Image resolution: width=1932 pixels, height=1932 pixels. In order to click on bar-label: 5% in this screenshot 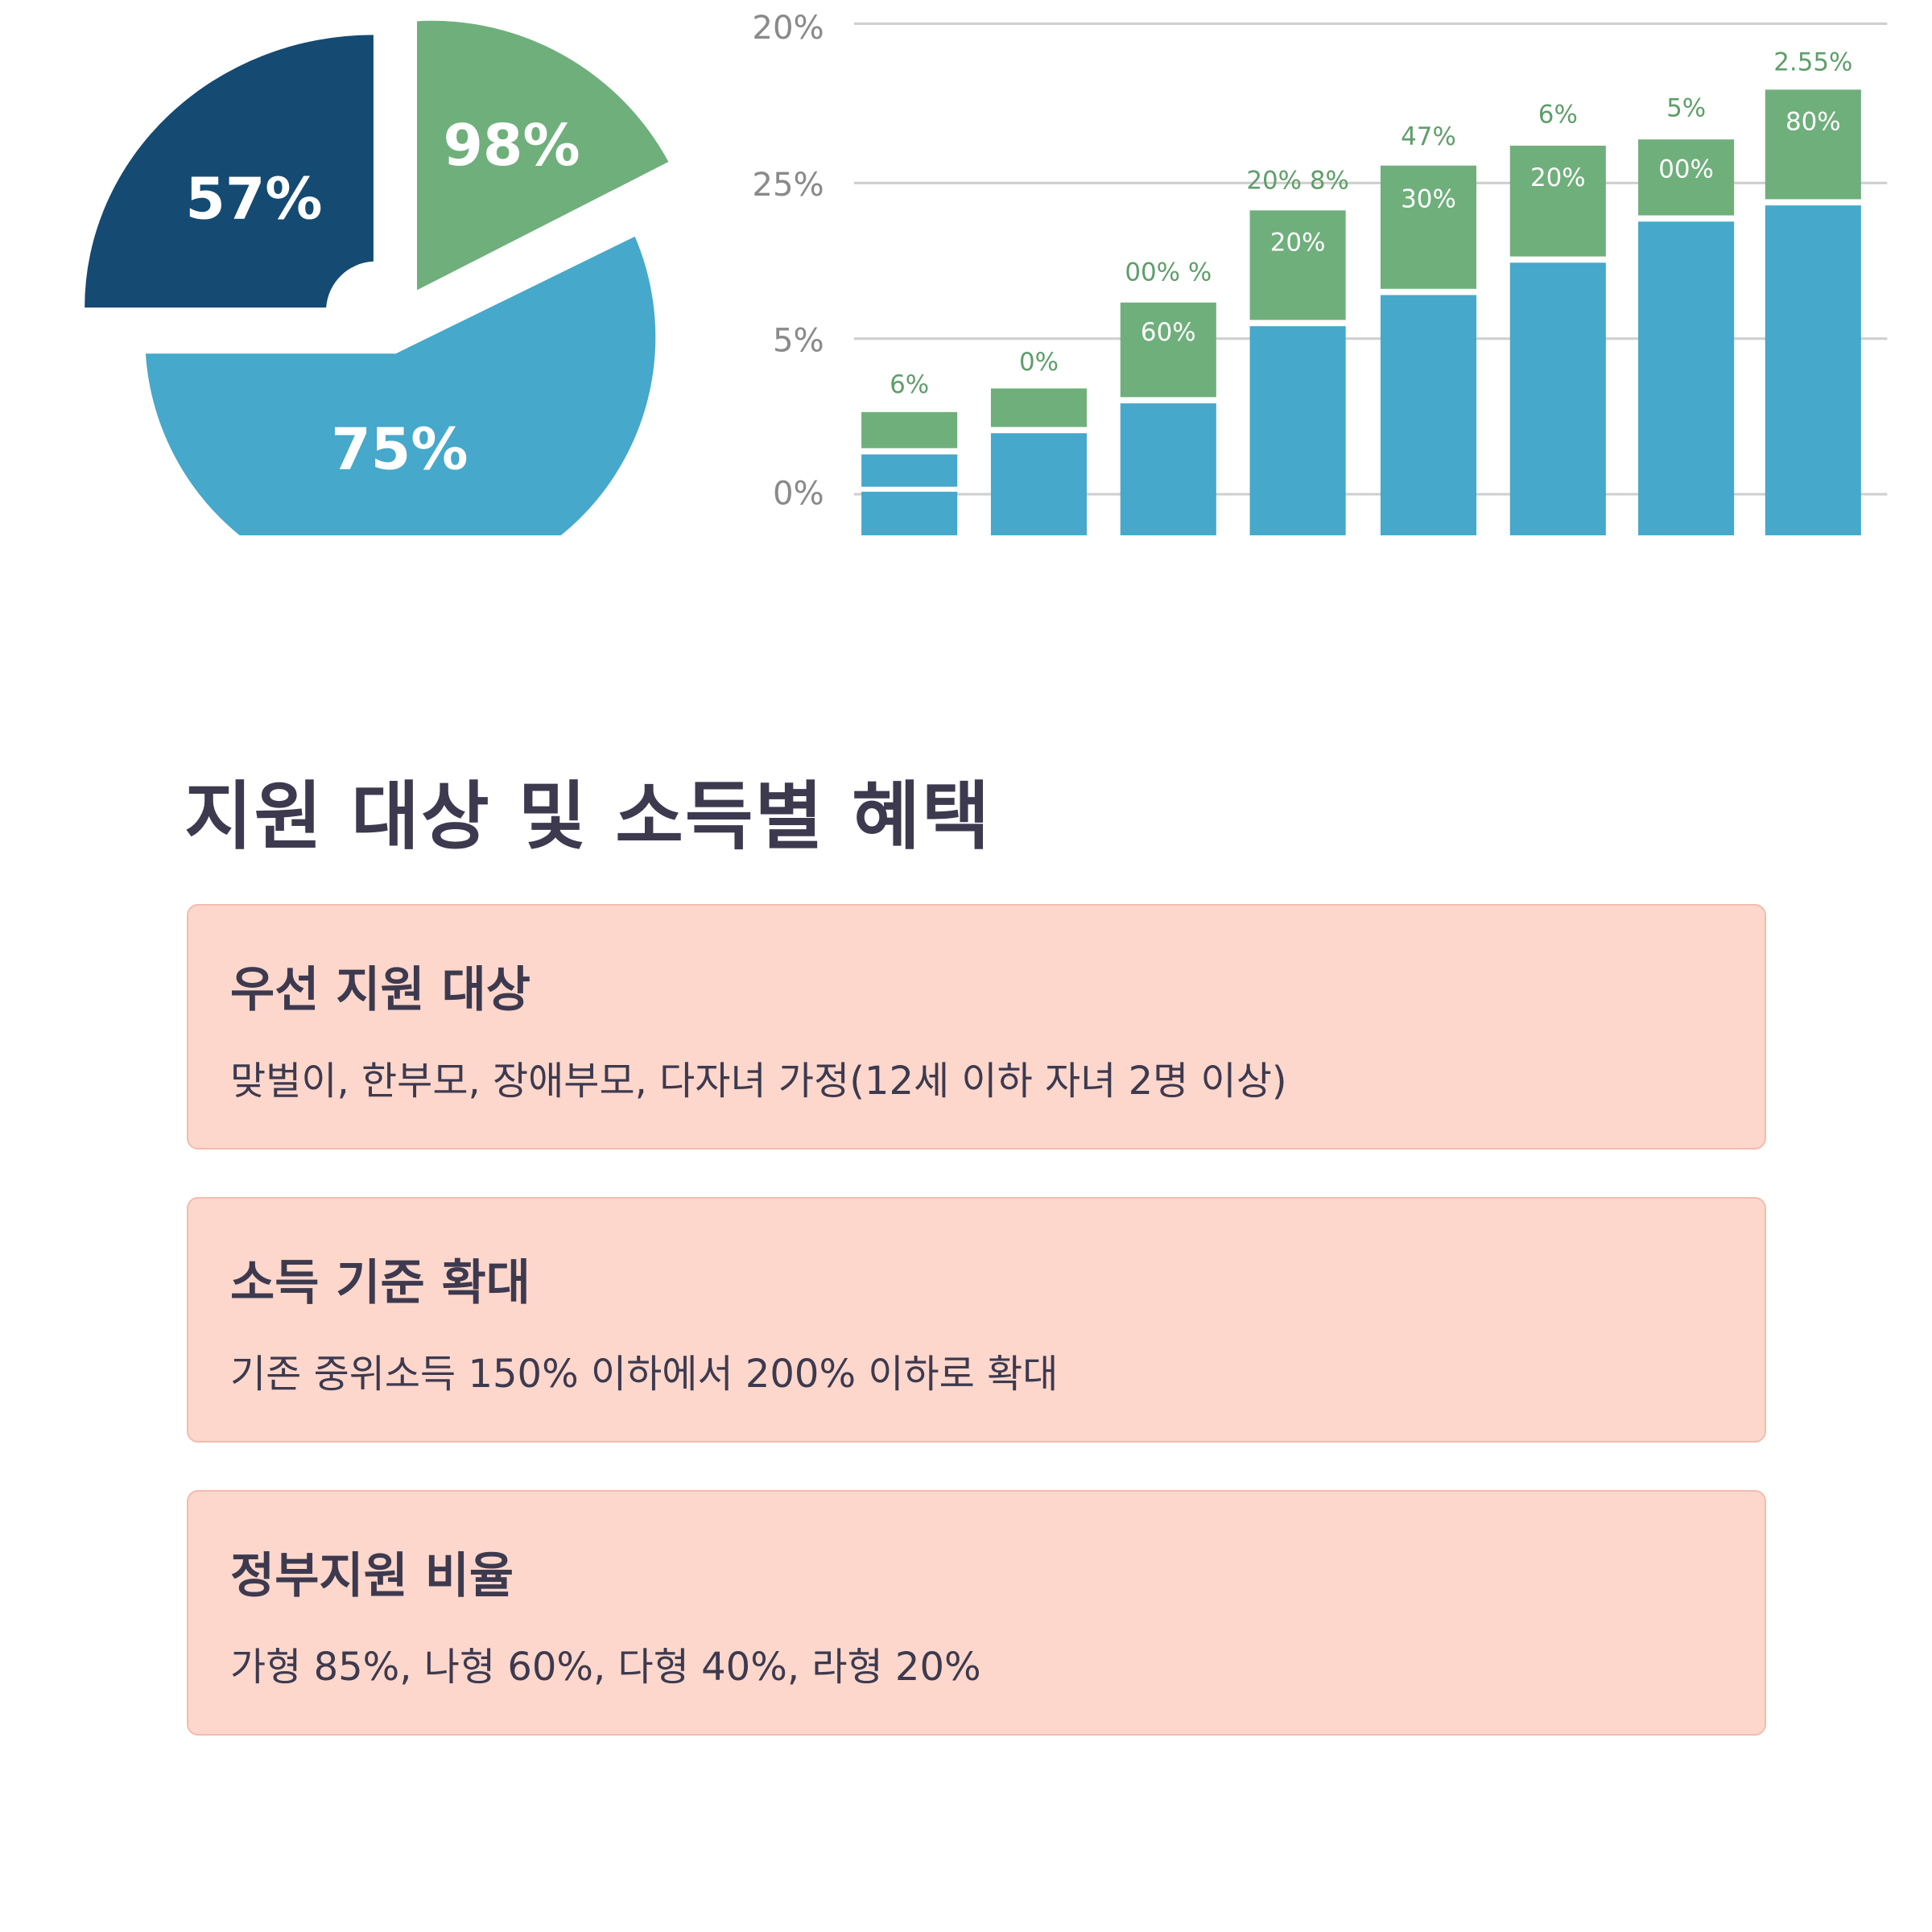, I will do `click(1686, 108)`.